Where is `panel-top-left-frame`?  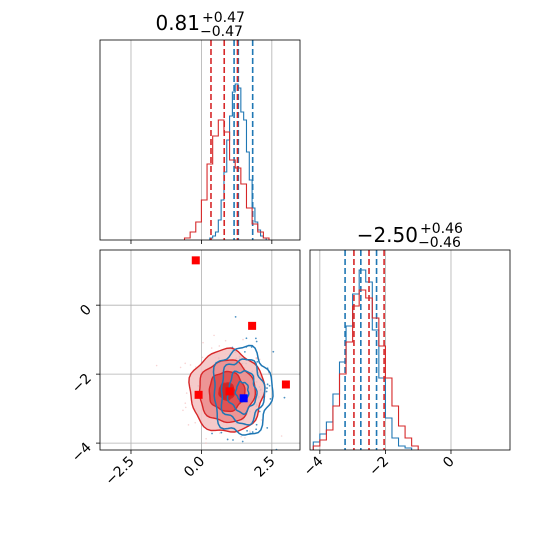 panel-top-left-frame is located at coordinates (200, 140).